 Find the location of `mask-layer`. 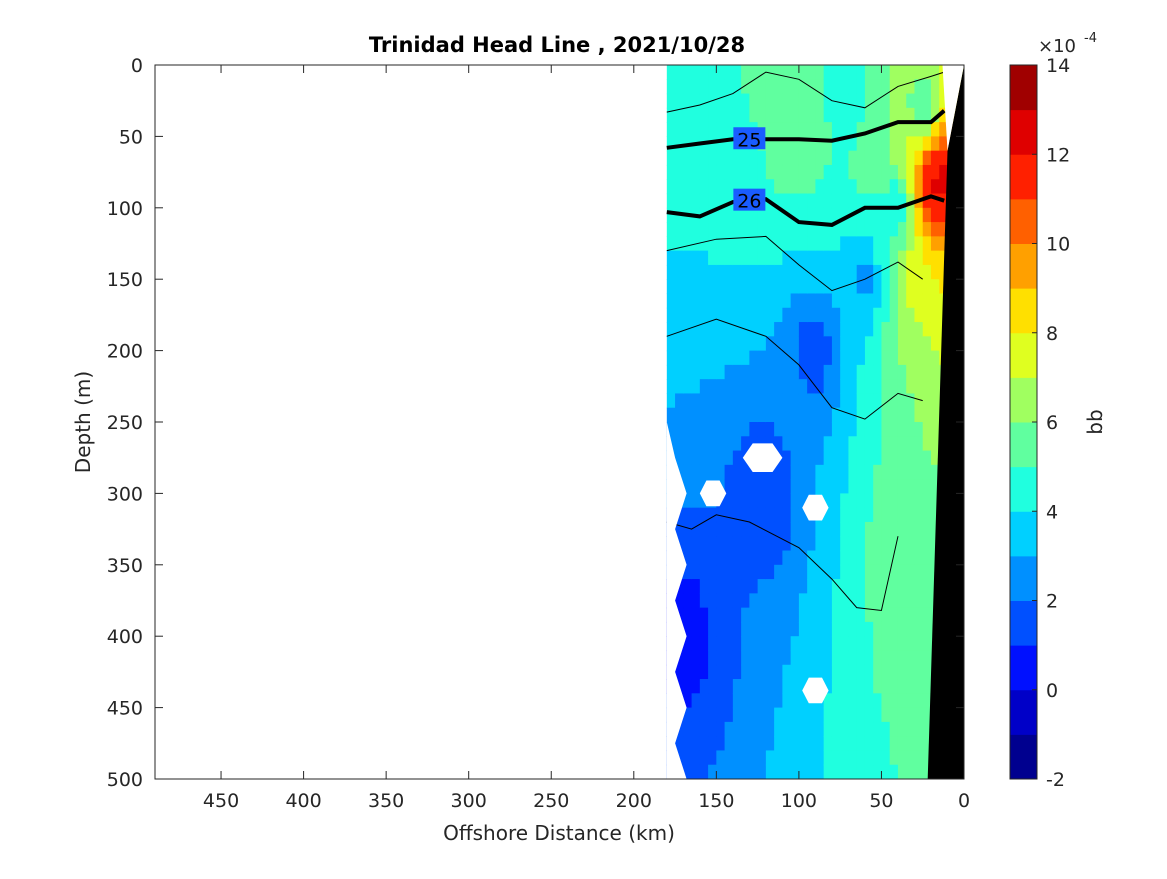

mask-layer is located at coordinates (747, 600).